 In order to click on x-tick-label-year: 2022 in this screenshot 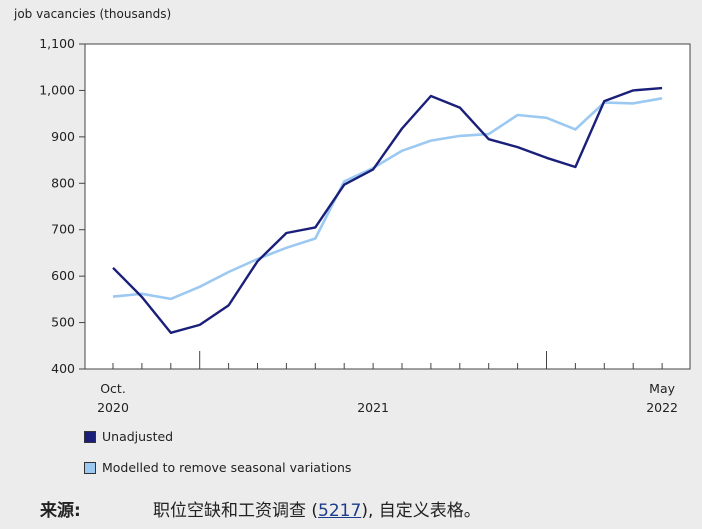, I will do `click(662, 407)`.